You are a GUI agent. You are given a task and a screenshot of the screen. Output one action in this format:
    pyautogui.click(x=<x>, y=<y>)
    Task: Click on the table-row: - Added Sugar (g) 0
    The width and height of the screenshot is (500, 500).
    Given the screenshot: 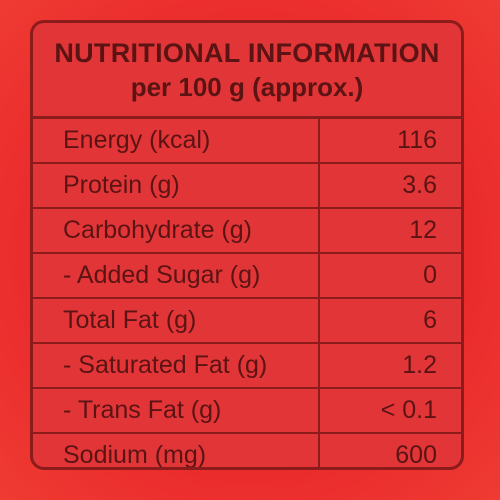 What is the action you would take?
    pyautogui.click(x=247, y=276)
    